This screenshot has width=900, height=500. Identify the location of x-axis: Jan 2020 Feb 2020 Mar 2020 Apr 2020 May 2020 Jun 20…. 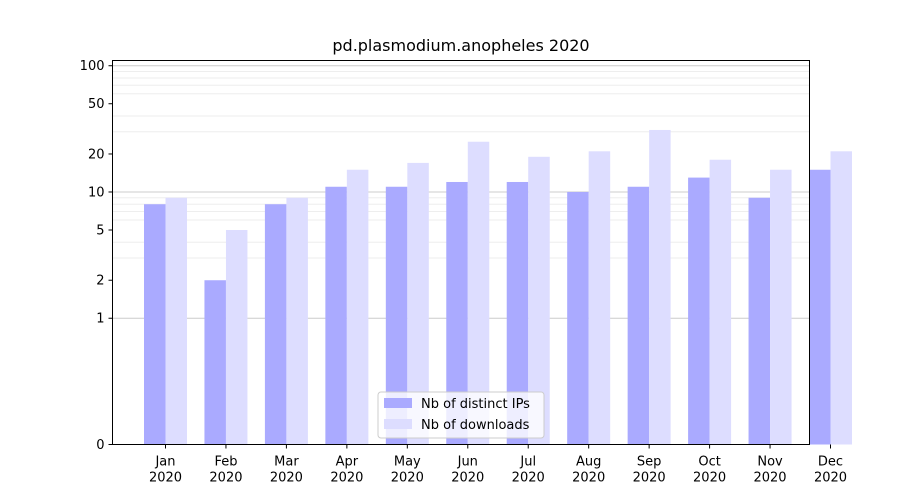
(498, 465).